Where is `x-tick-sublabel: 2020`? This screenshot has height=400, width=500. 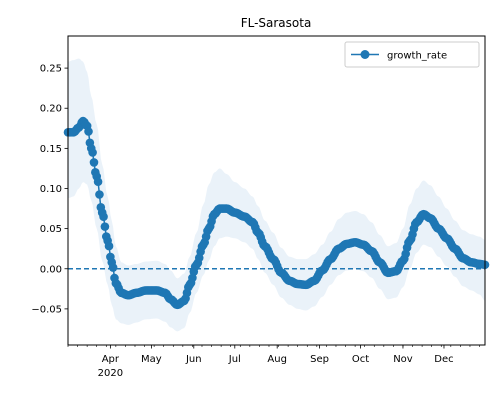 x-tick-sublabel: 2020 is located at coordinates (110, 373).